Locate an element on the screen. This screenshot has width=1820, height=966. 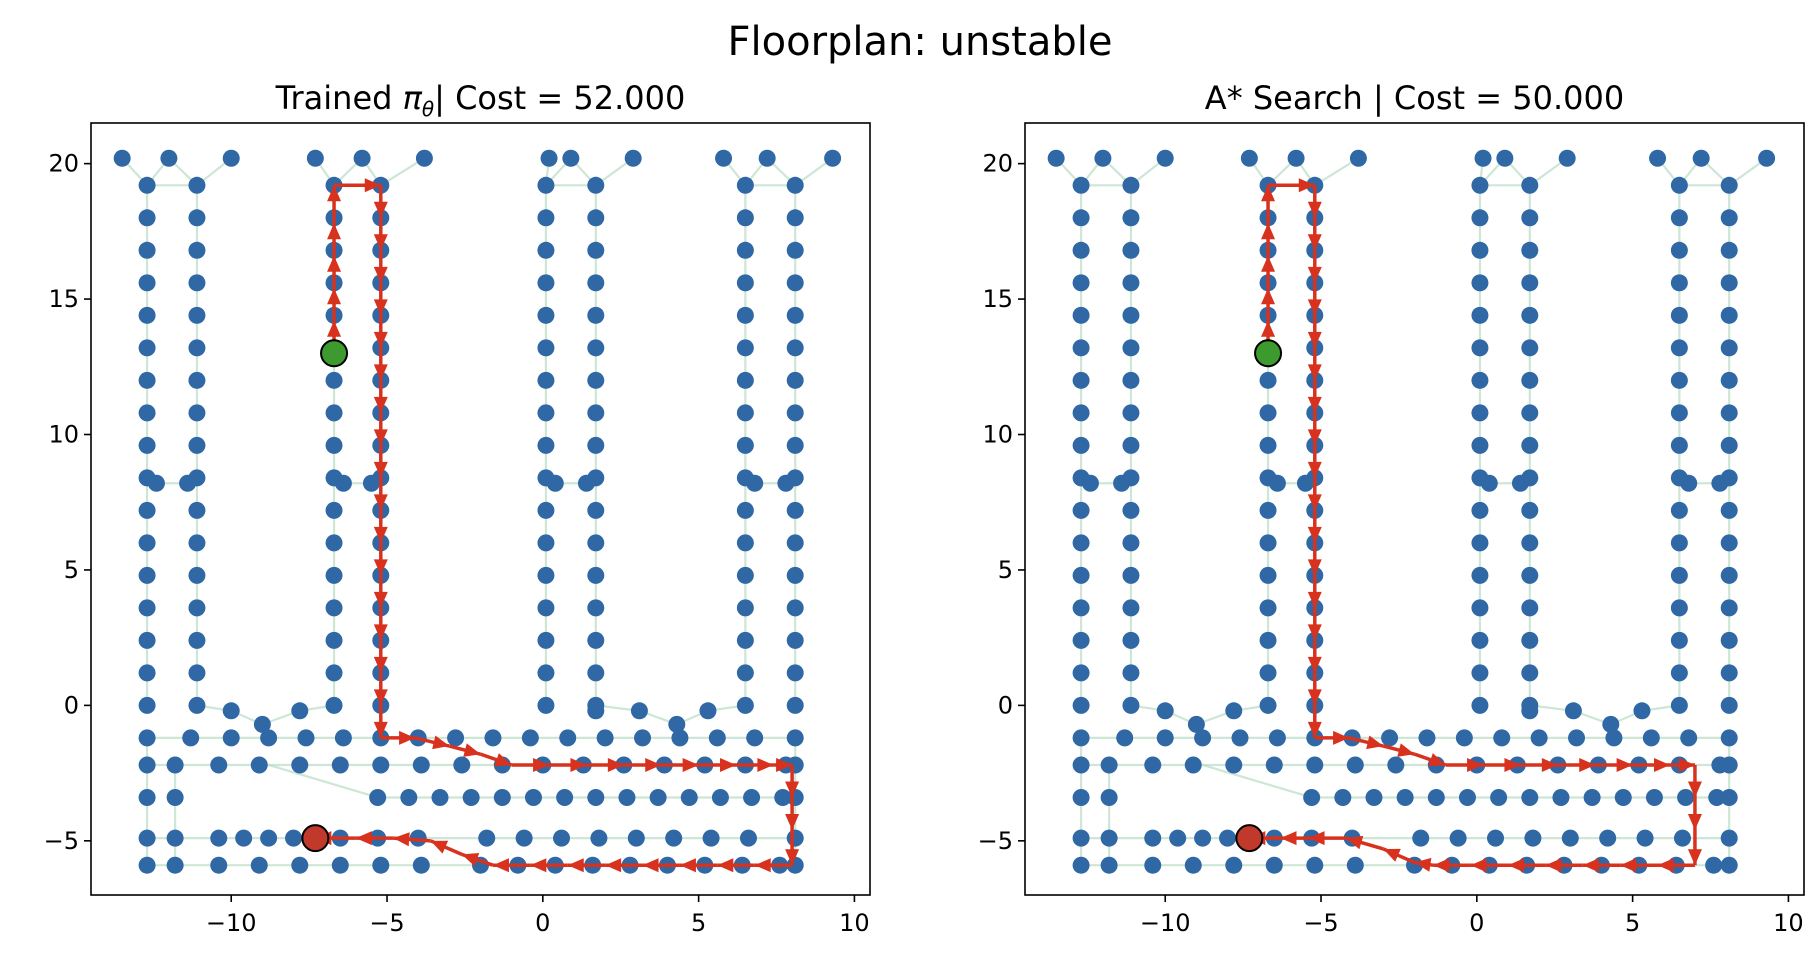
title-pi-symbol: π is located at coordinates (413, 98).